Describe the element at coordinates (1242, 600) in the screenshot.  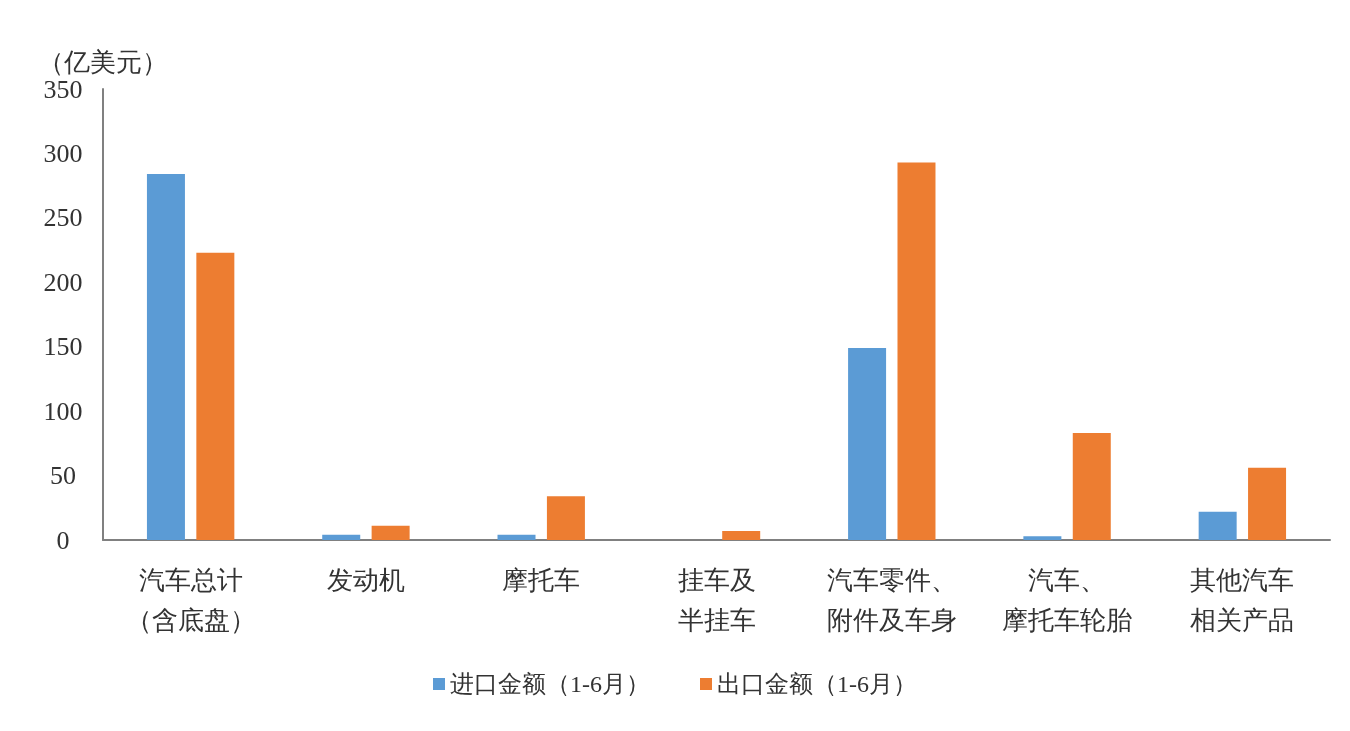
I see `x-tick-label: 其他汽车相关产品` at that location.